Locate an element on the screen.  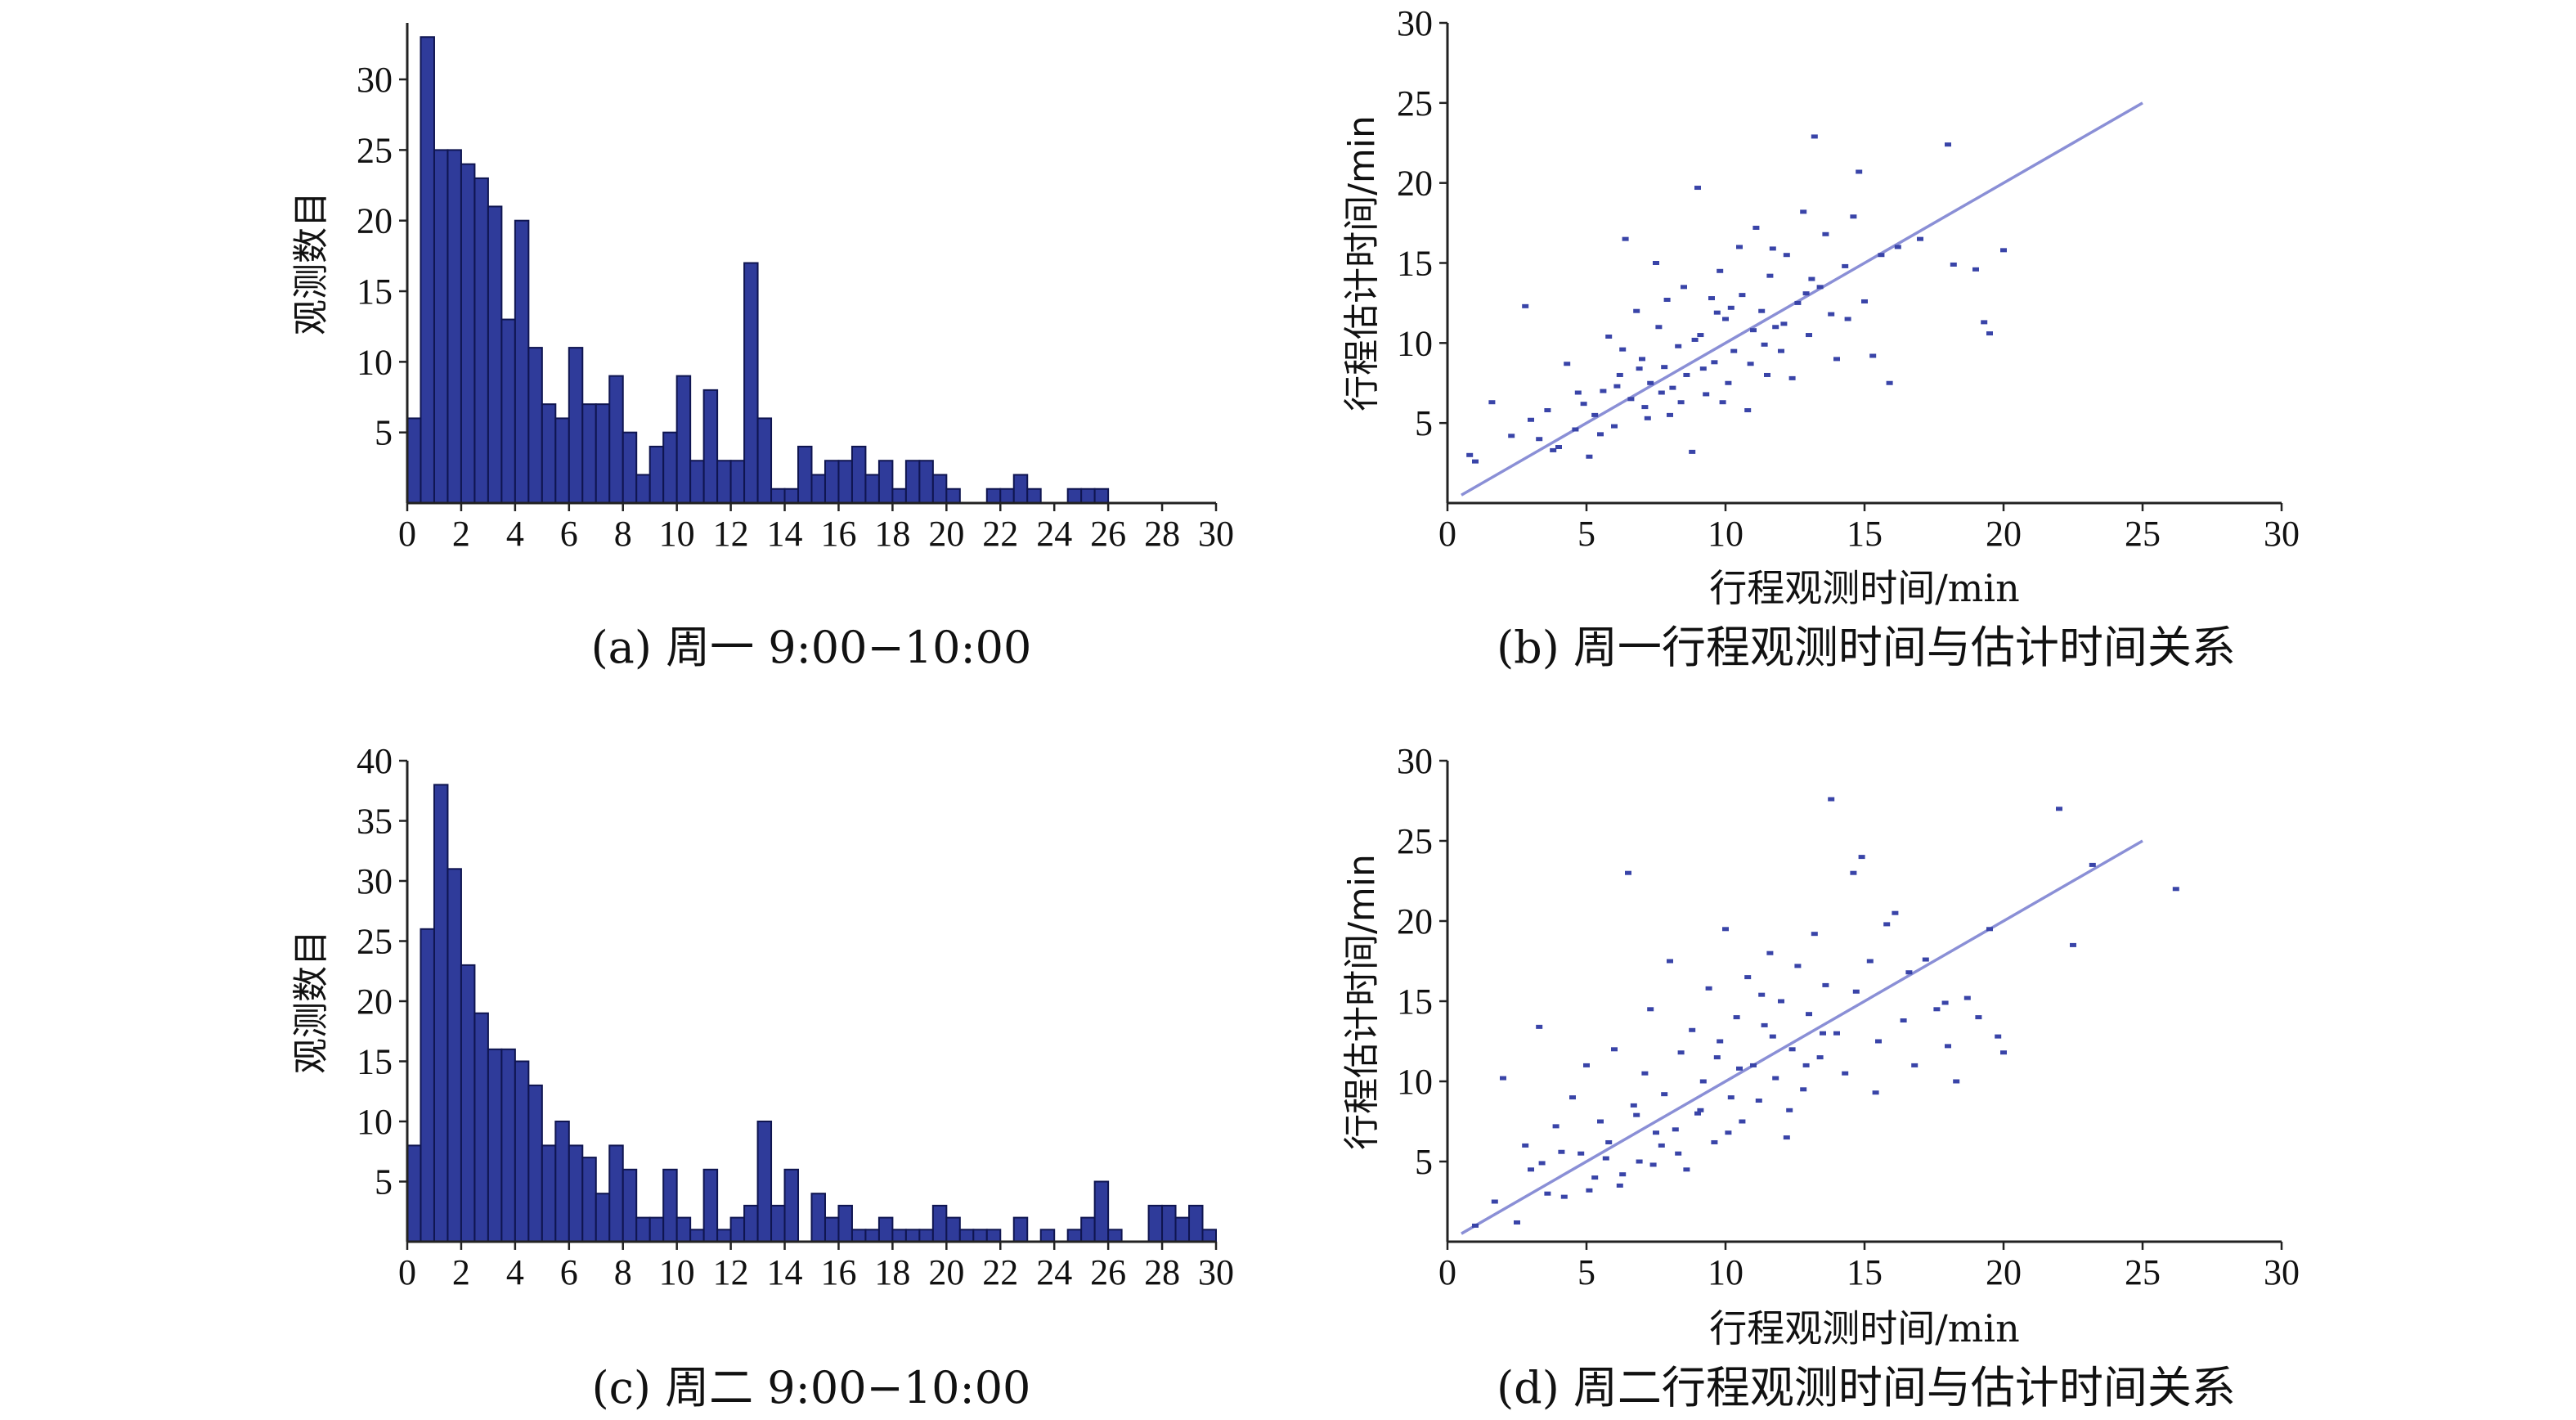
y-tick-label: 10 is located at coordinates (1415, 343).